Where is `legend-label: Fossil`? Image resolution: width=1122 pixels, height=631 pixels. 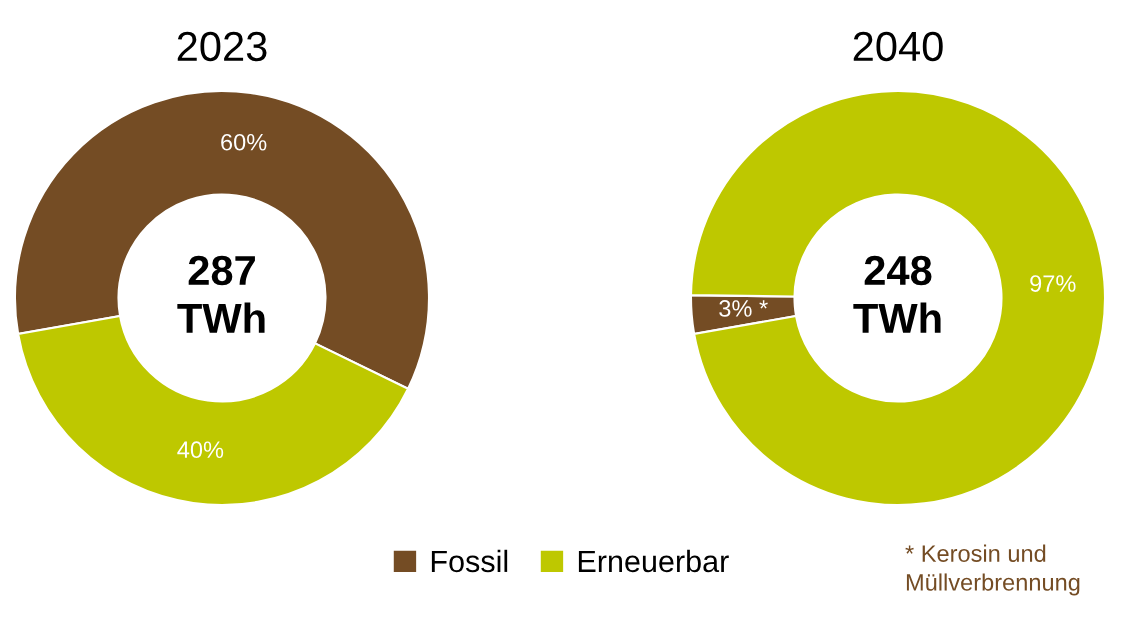
legend-label: Fossil is located at coordinates (469, 561).